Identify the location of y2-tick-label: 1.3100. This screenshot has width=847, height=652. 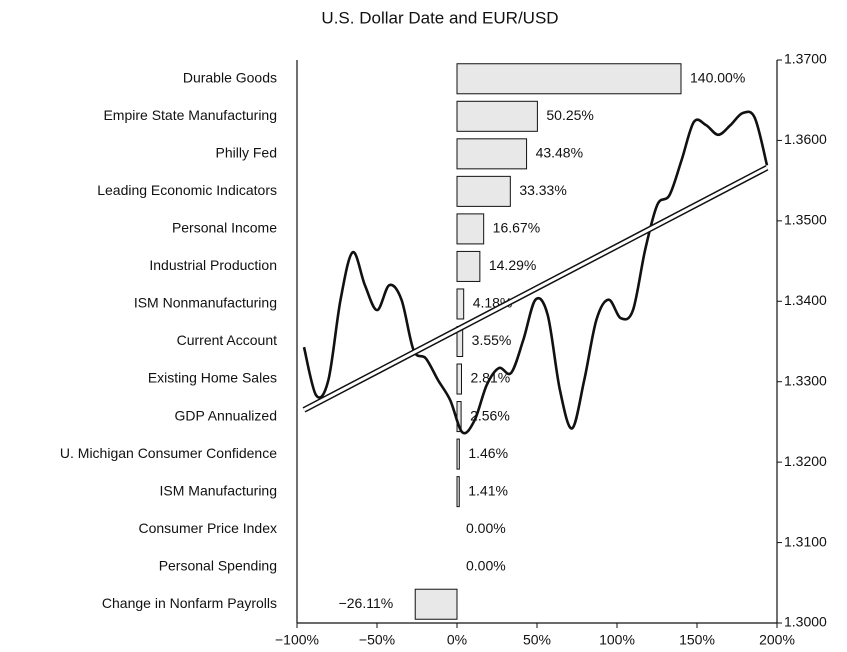
(805, 541).